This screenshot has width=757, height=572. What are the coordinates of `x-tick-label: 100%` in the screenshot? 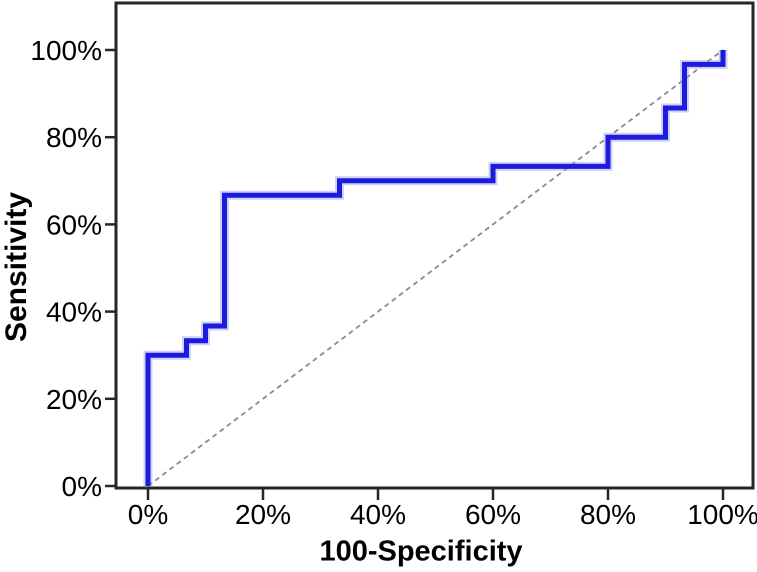 It's located at (722, 514).